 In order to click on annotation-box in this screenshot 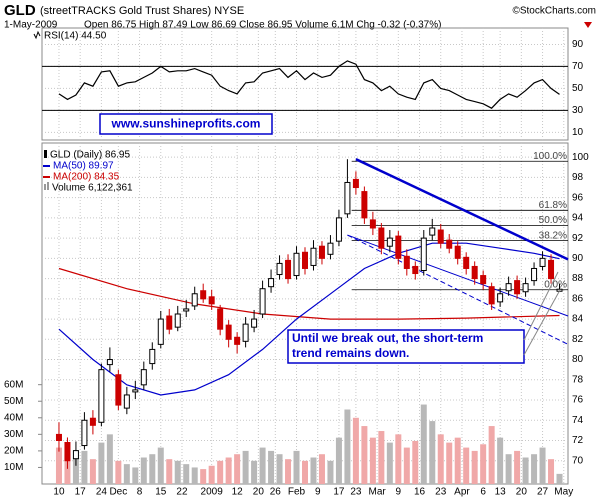, I will do `click(406, 346)`.